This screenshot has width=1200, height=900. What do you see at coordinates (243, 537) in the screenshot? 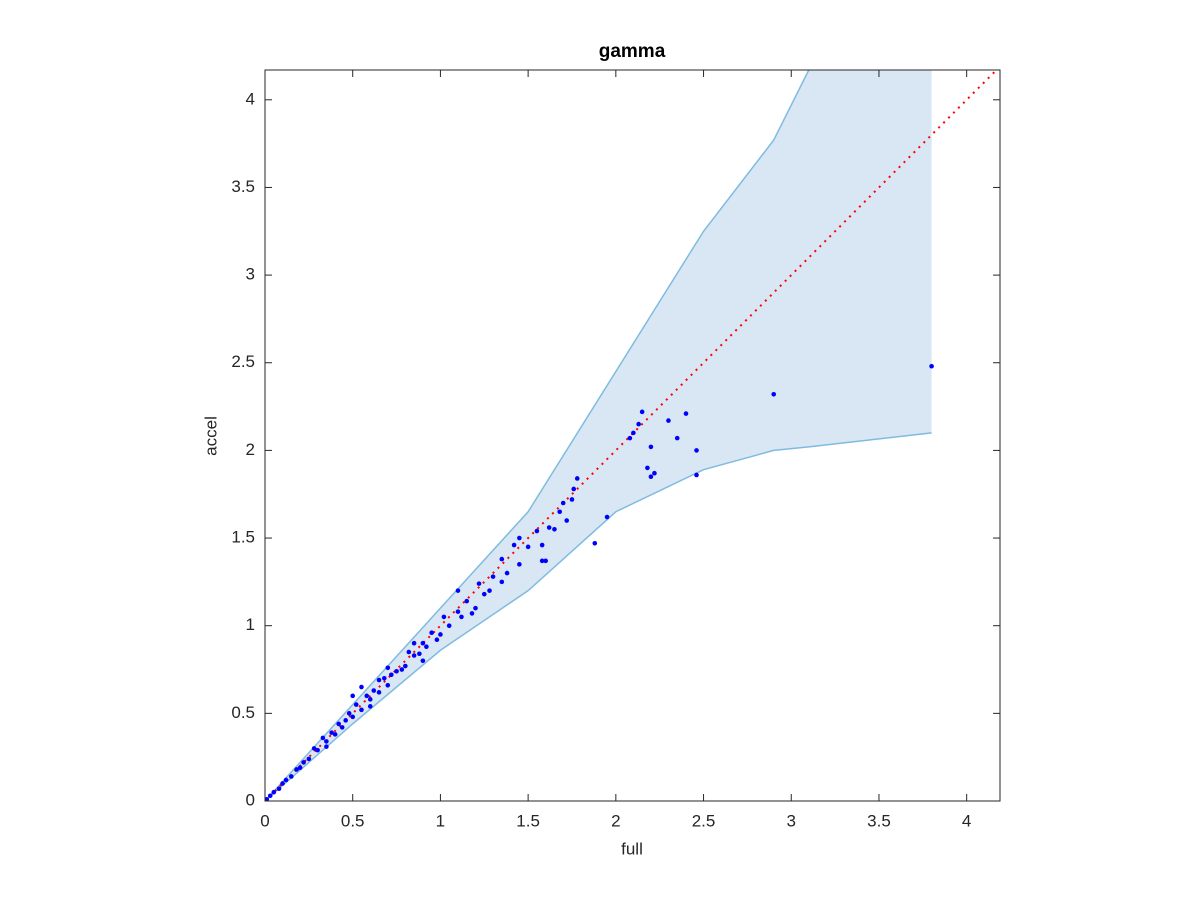
I see `y-tick-label: 1.5` at bounding box center [243, 537].